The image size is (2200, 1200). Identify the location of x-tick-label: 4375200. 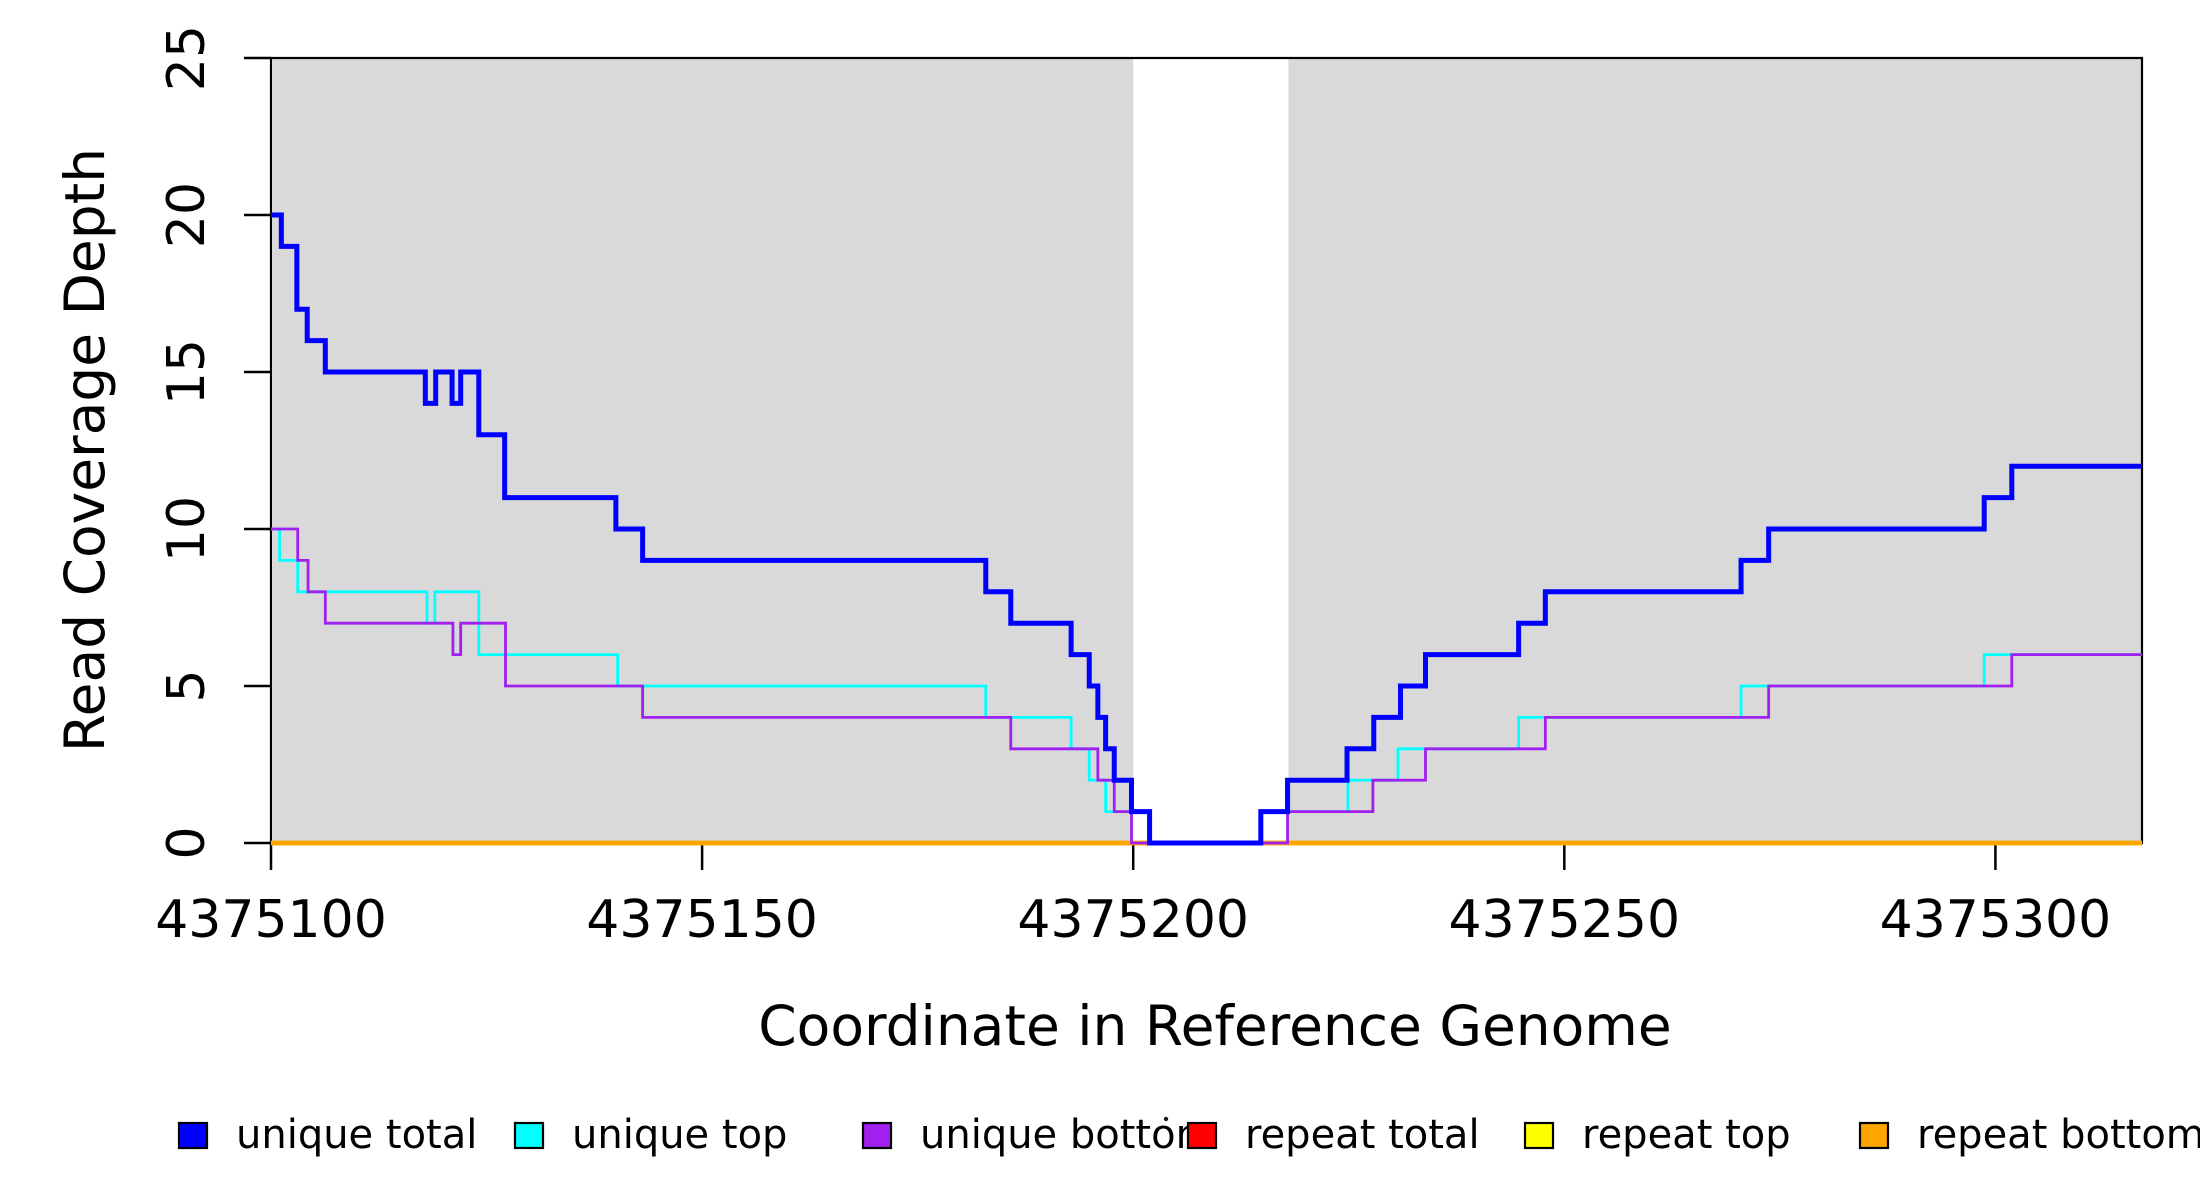
(1133, 920).